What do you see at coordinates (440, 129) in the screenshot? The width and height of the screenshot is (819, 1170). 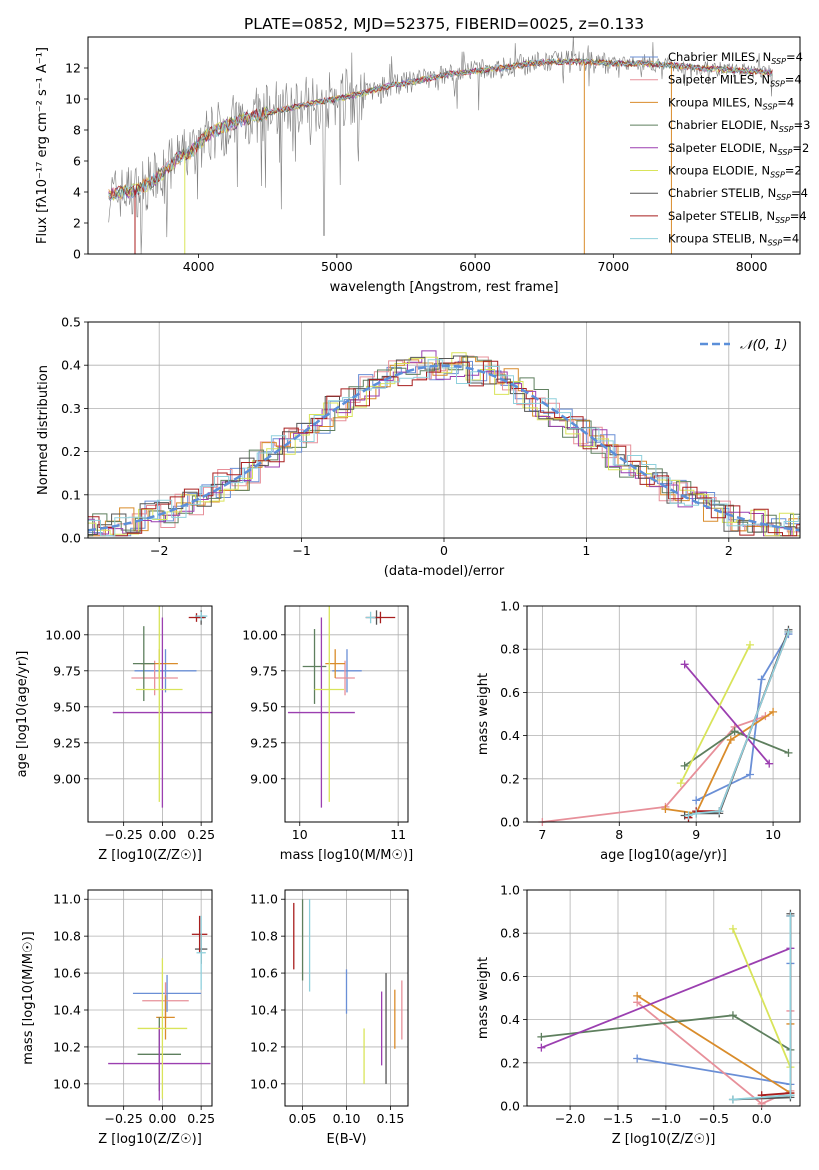 I see `model-spectrum-line` at bounding box center [440, 129].